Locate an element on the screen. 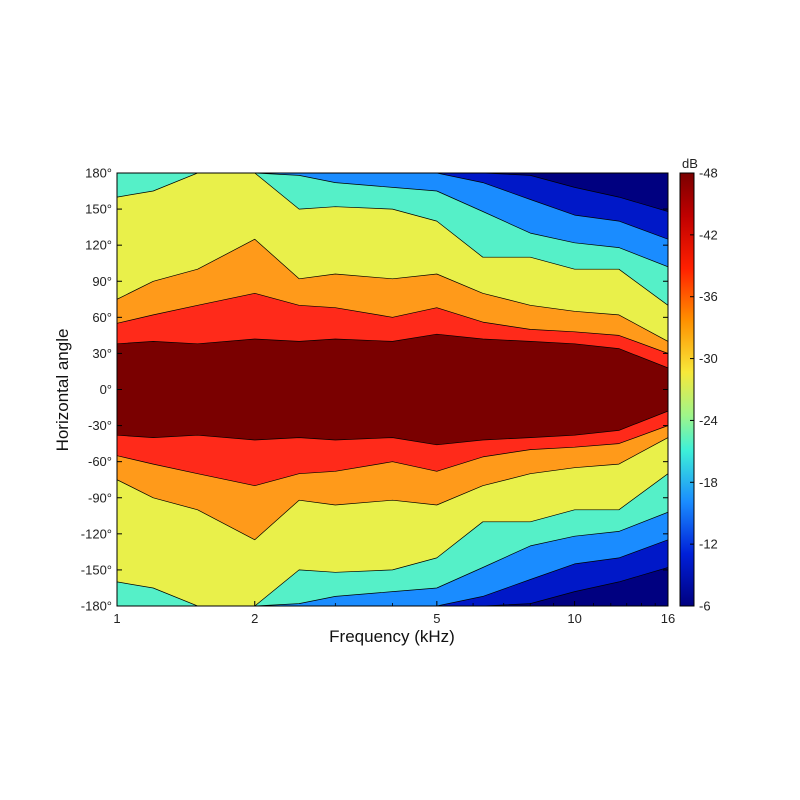 This screenshot has height=800, width=800. y-tick-label: 0° is located at coordinates (106, 389).